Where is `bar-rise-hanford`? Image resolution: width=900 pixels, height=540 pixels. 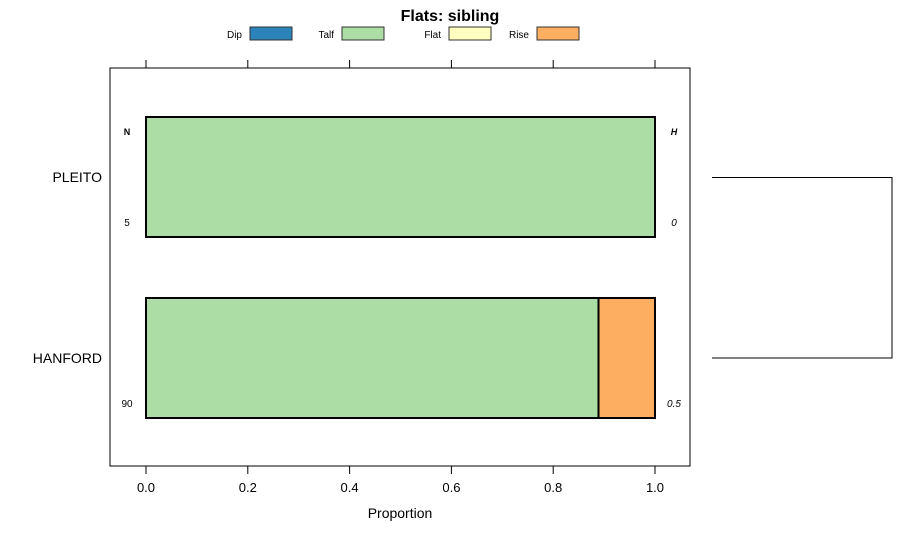
bar-rise-hanford is located at coordinates (626, 358).